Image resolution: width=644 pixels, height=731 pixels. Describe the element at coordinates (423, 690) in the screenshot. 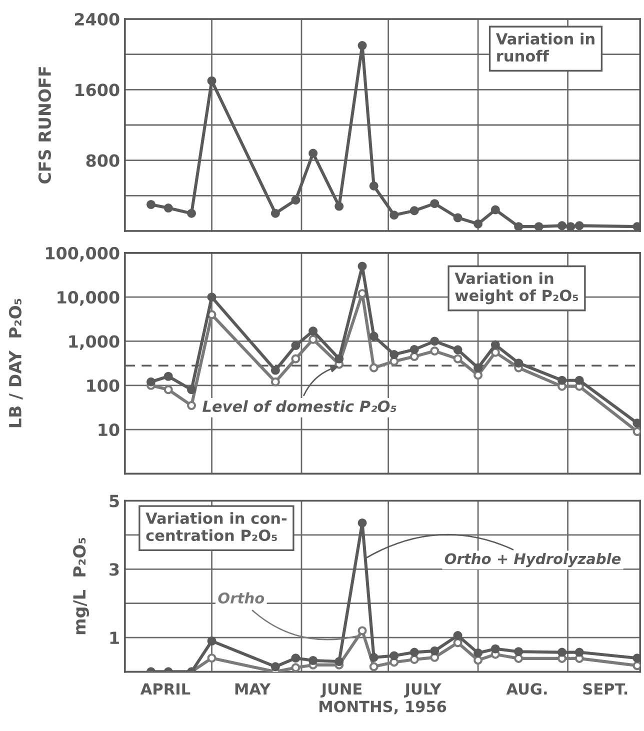

I see `x-tick-label: JULY` at that location.